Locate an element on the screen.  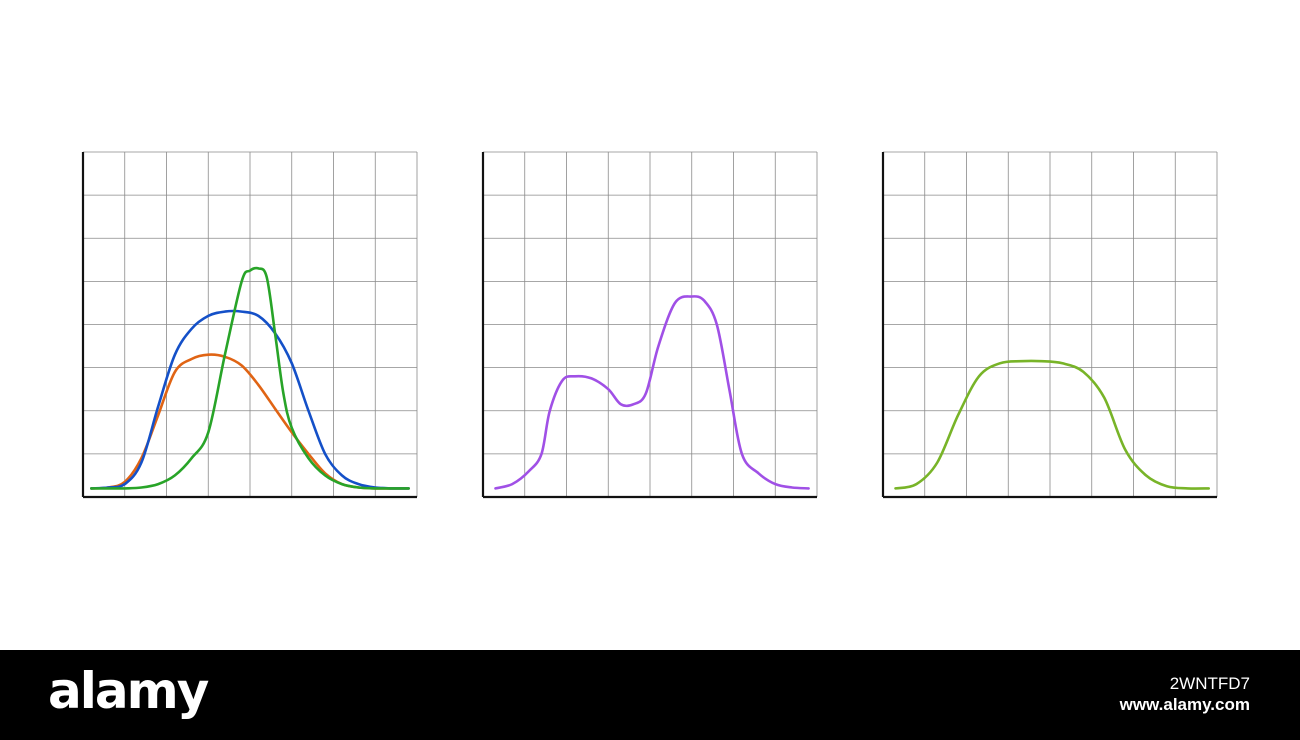
brand-logo: alamy is located at coordinates (128, 691).